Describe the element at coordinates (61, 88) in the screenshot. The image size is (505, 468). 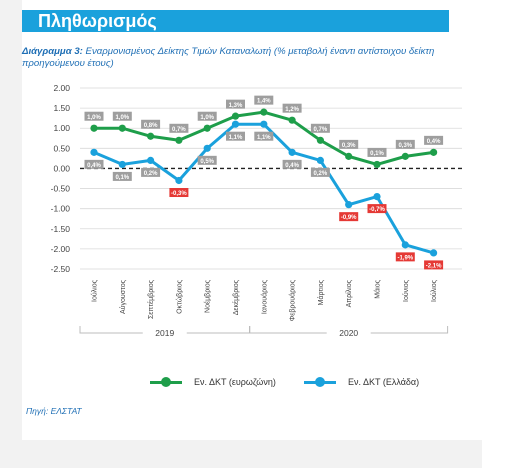
I see `y-tick-label: 2.00` at that location.